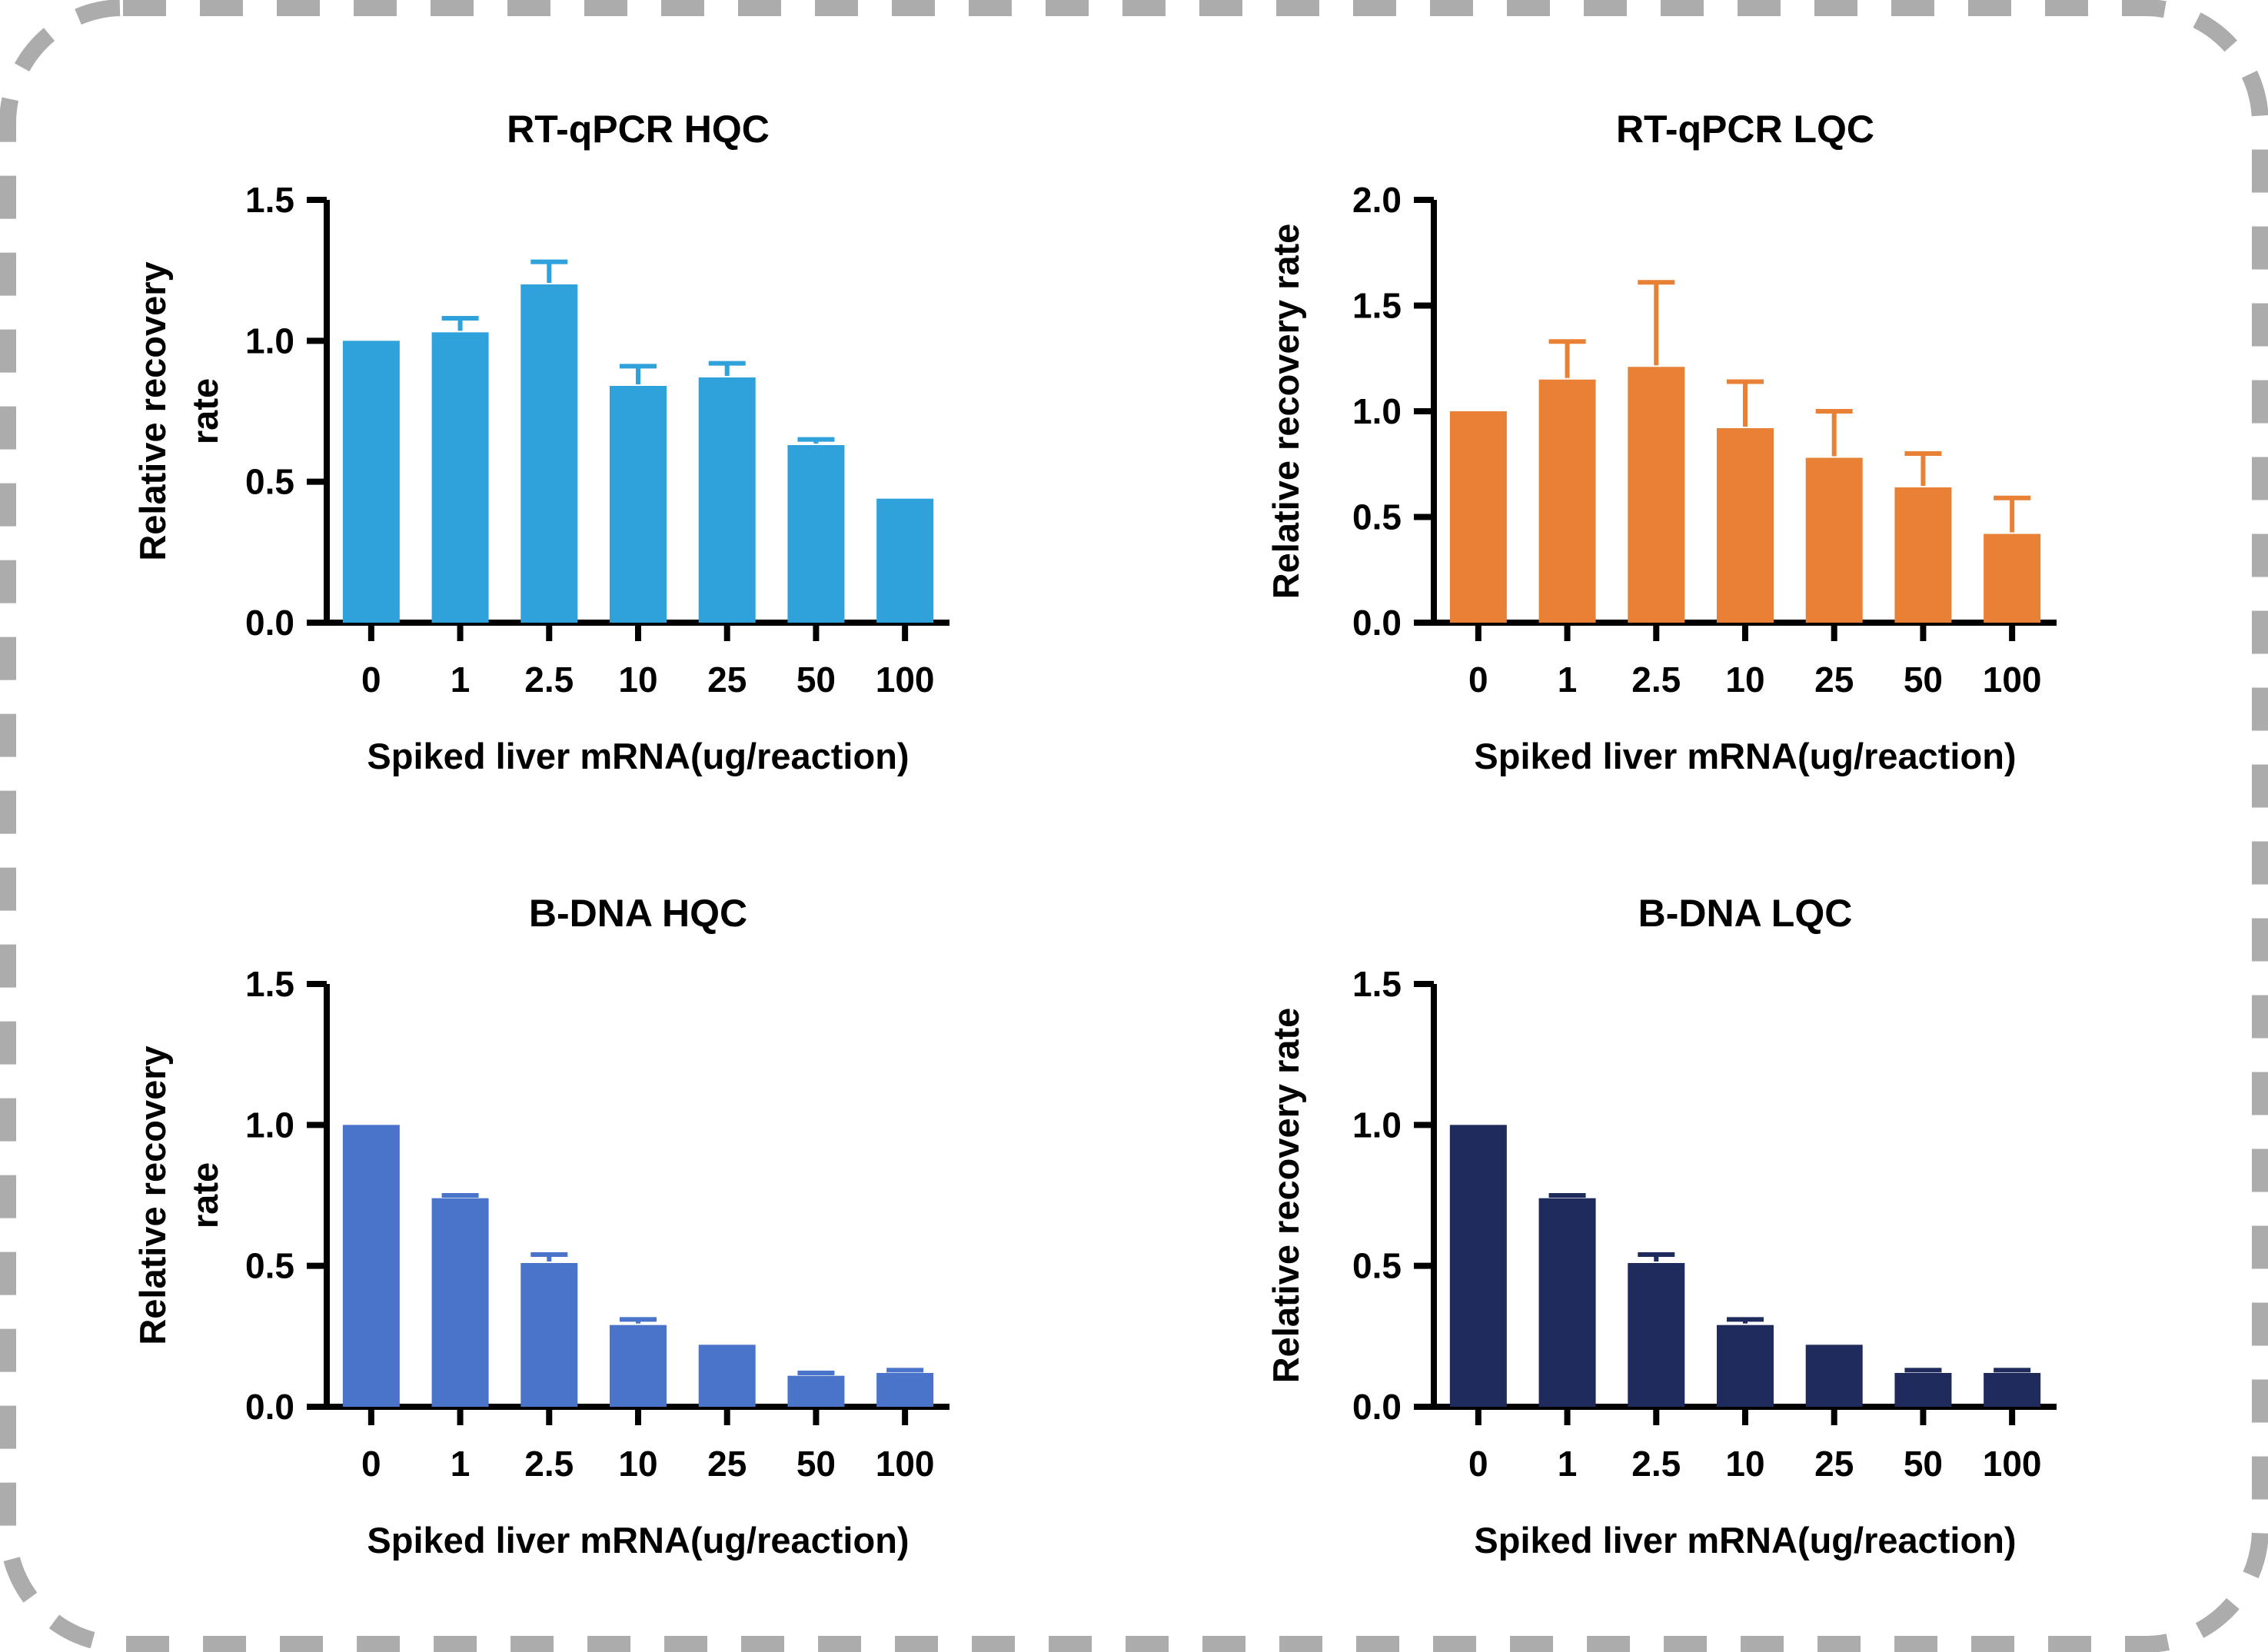 The width and height of the screenshot is (2268, 1652). What do you see at coordinates (638, 129) in the screenshot?
I see `chart-title: RT-qPCR HQC` at bounding box center [638, 129].